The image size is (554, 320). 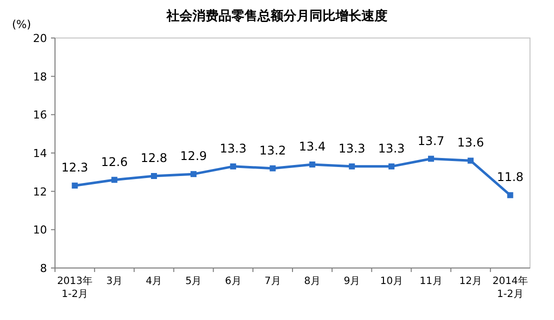 What do you see at coordinates (22, 24) in the screenshot?
I see `y-axis-title: (%)` at bounding box center [22, 24].